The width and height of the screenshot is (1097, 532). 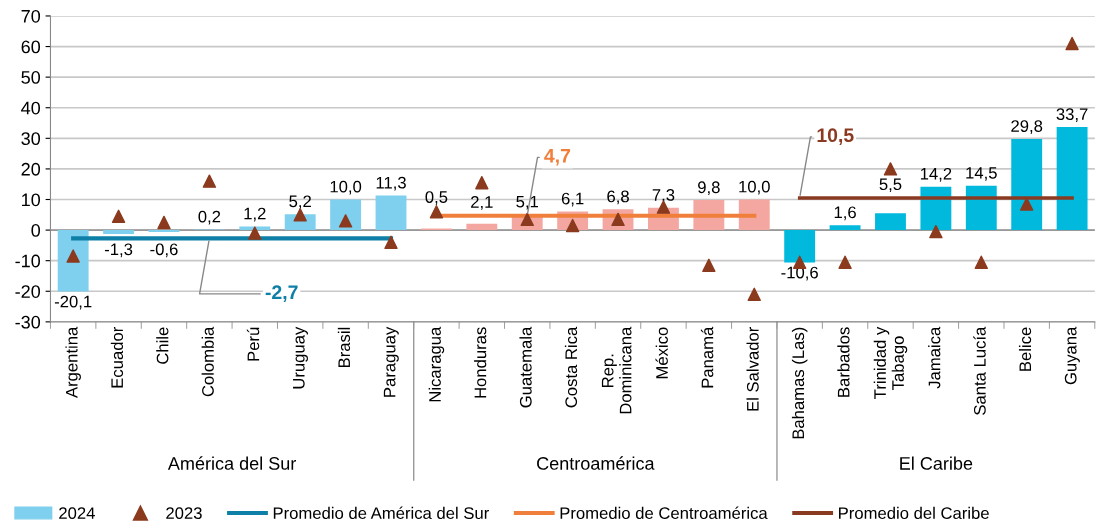 I want to click on y-tick-label: 70, so click(x=31, y=16).